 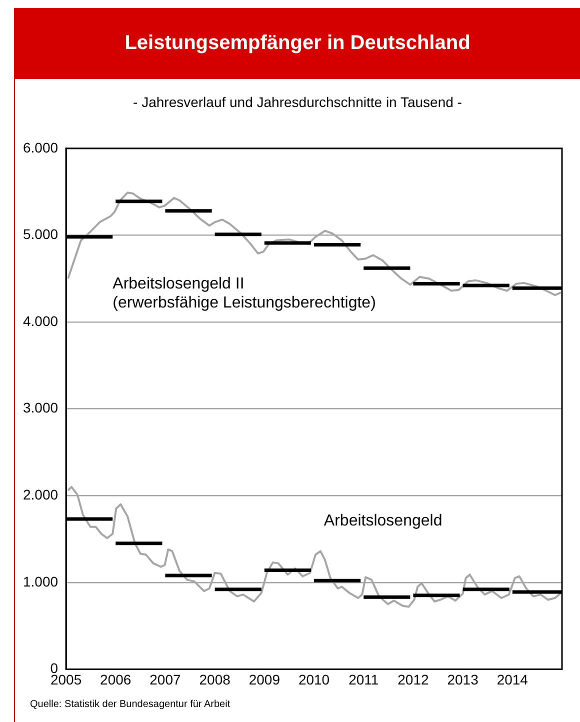 I want to click on x-tick-label: 2008, so click(x=215, y=679).